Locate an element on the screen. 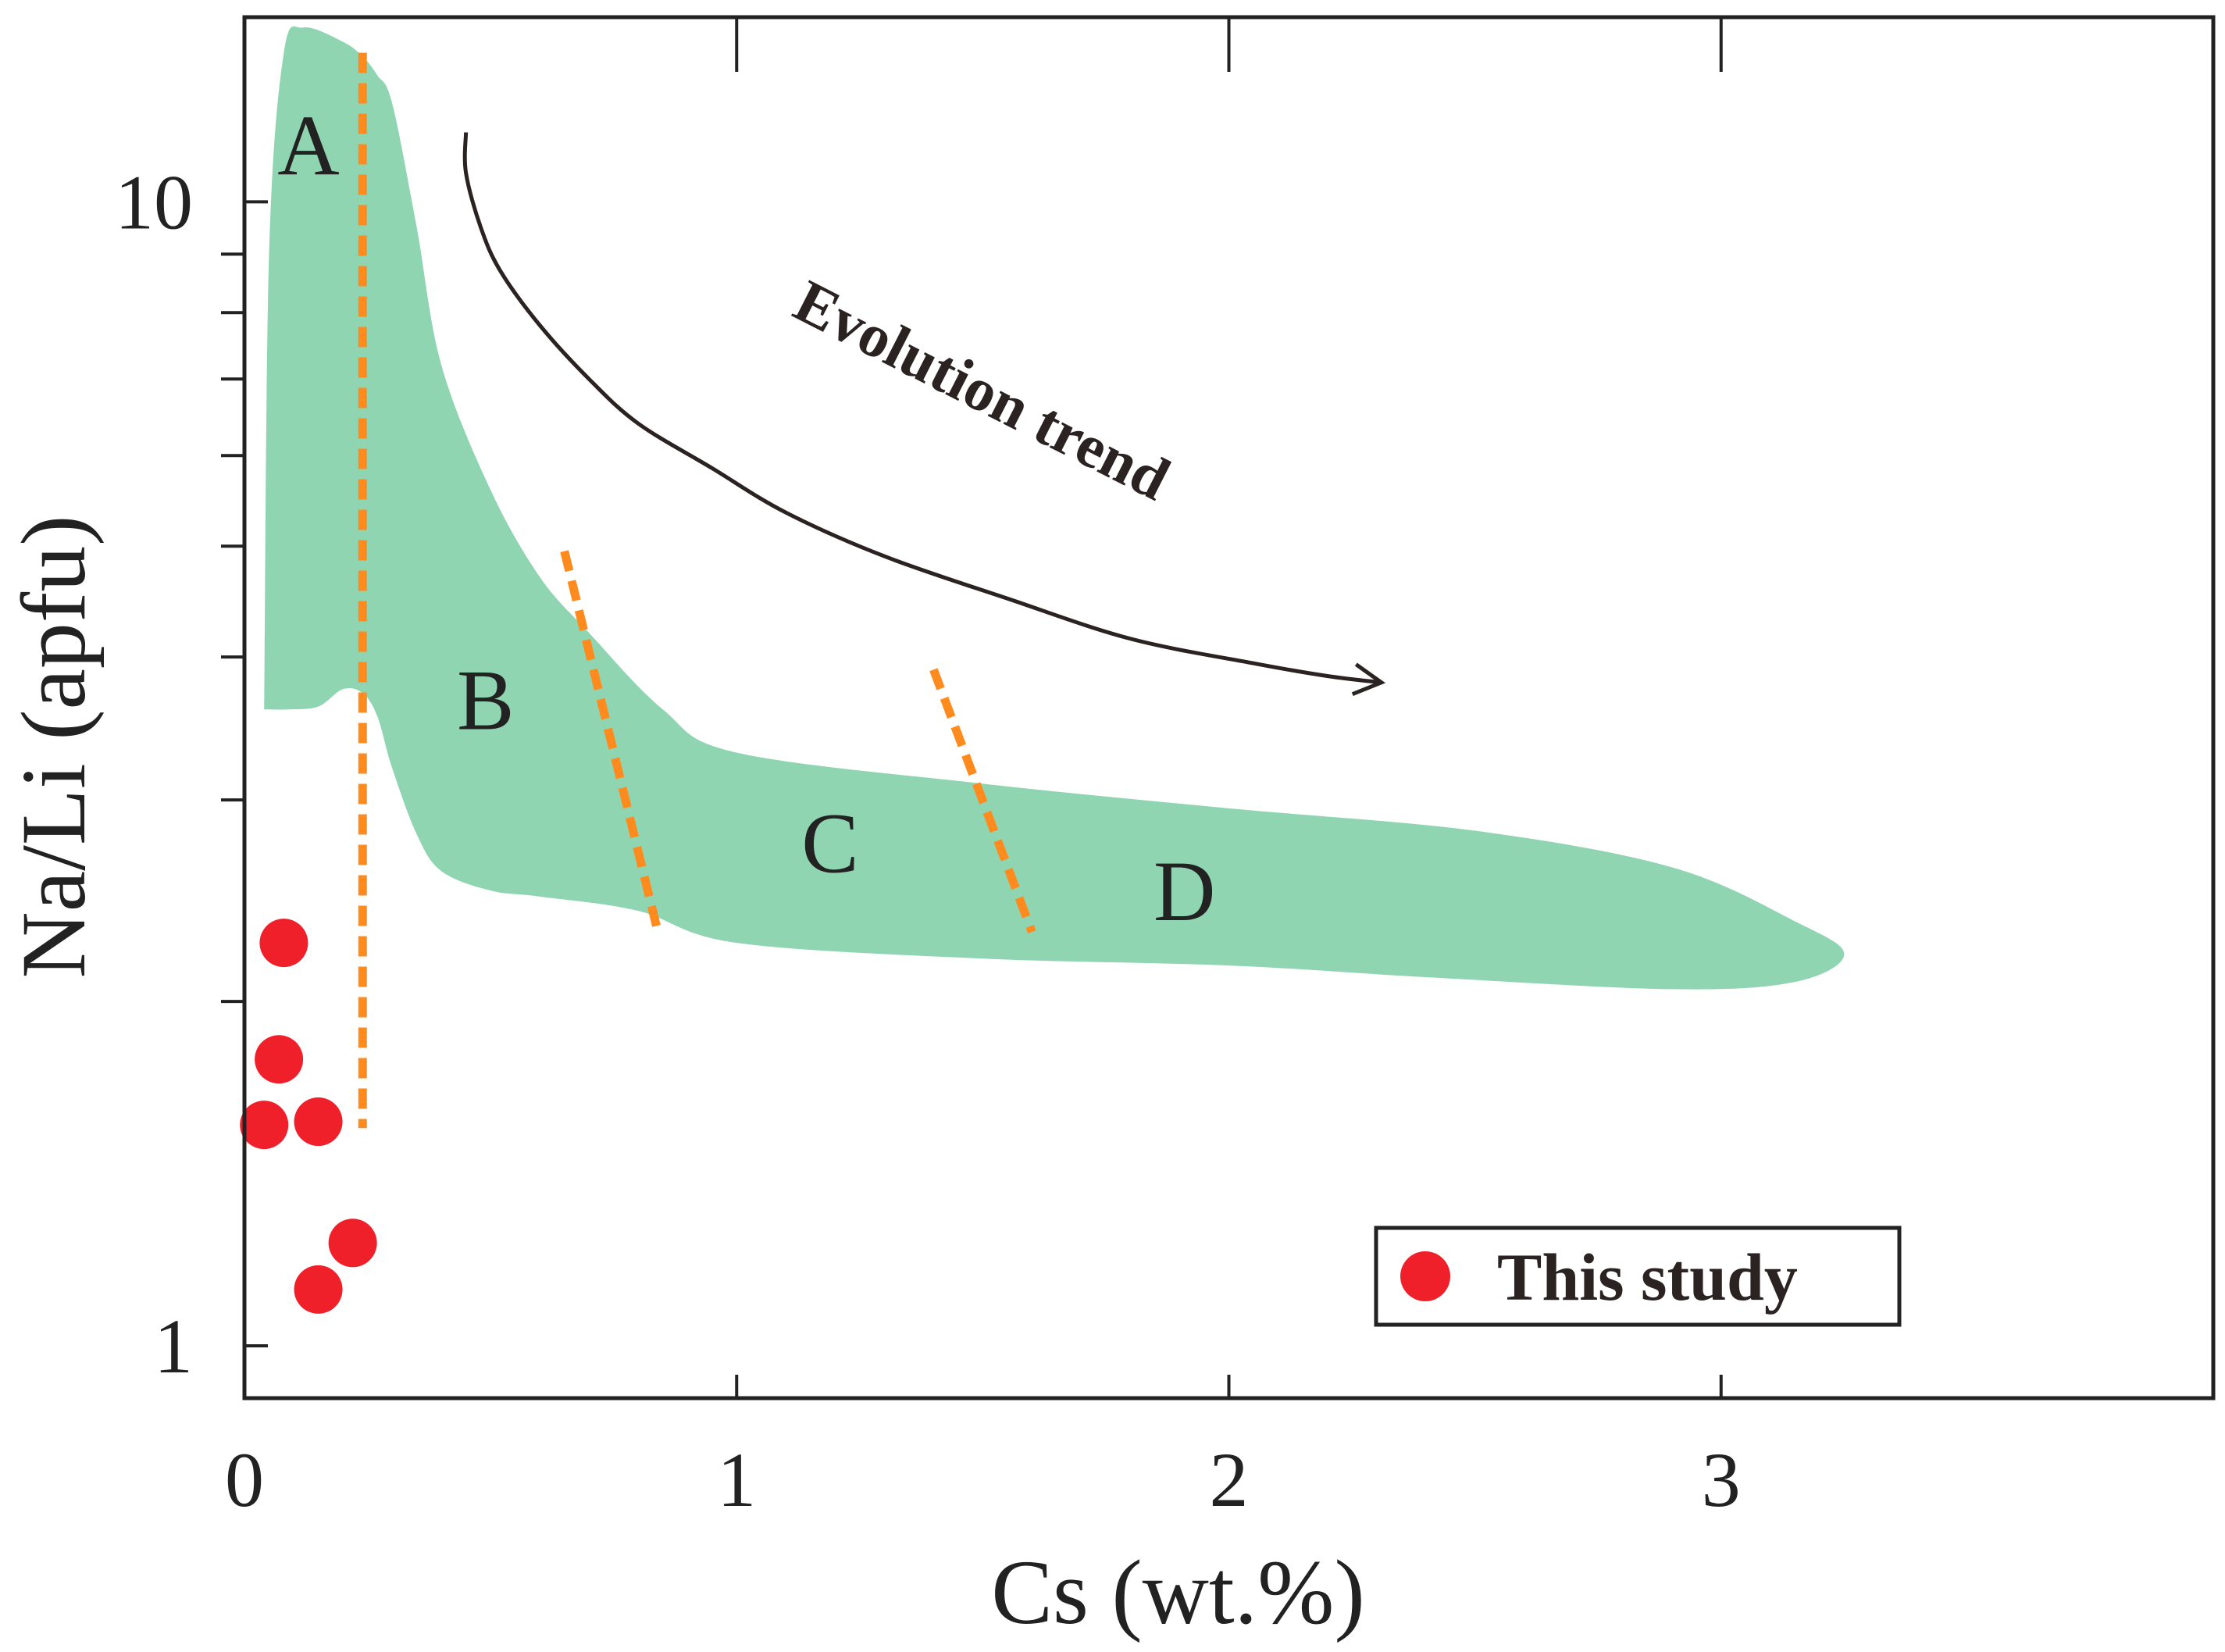 The image size is (2225, 1652). y-tick-label: 10 is located at coordinates (154, 202).